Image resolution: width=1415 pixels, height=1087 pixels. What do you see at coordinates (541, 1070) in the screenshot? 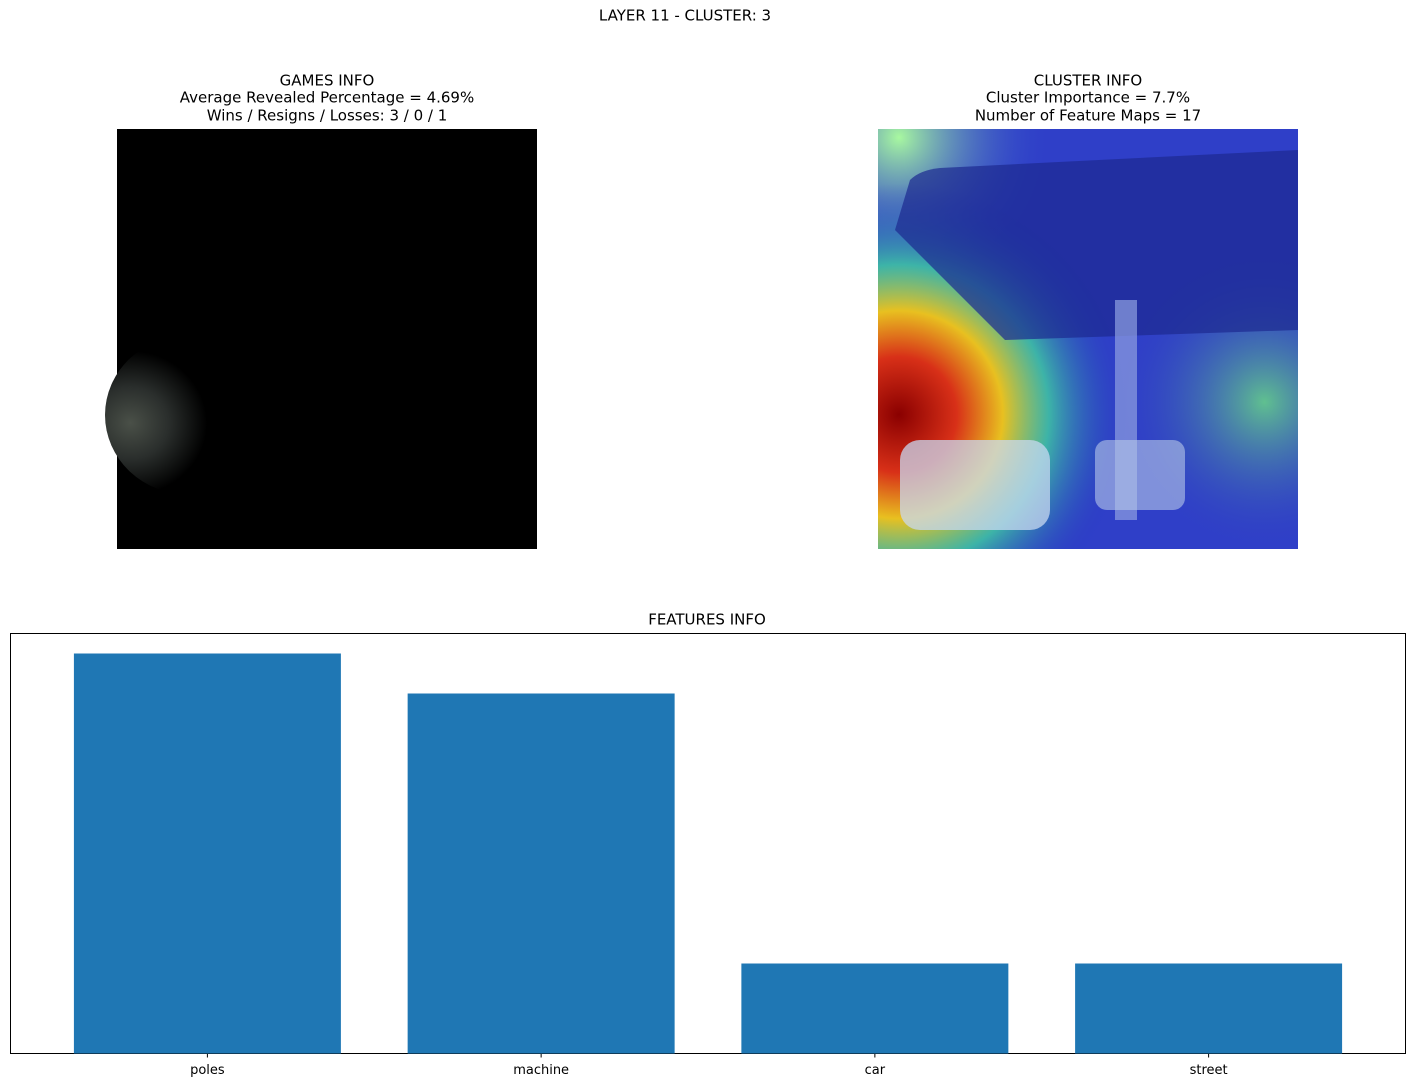
I see `x-tick-label: machine` at bounding box center [541, 1070].